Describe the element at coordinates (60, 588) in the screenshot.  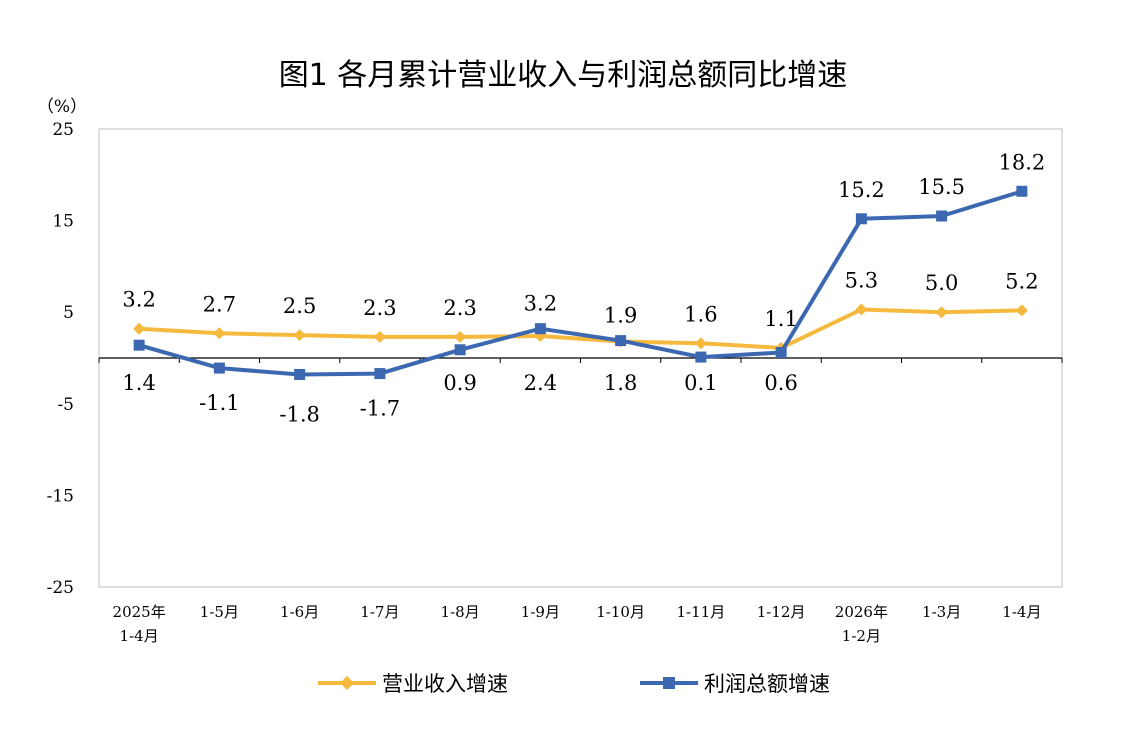
I see `y-tick-label: -25` at that location.